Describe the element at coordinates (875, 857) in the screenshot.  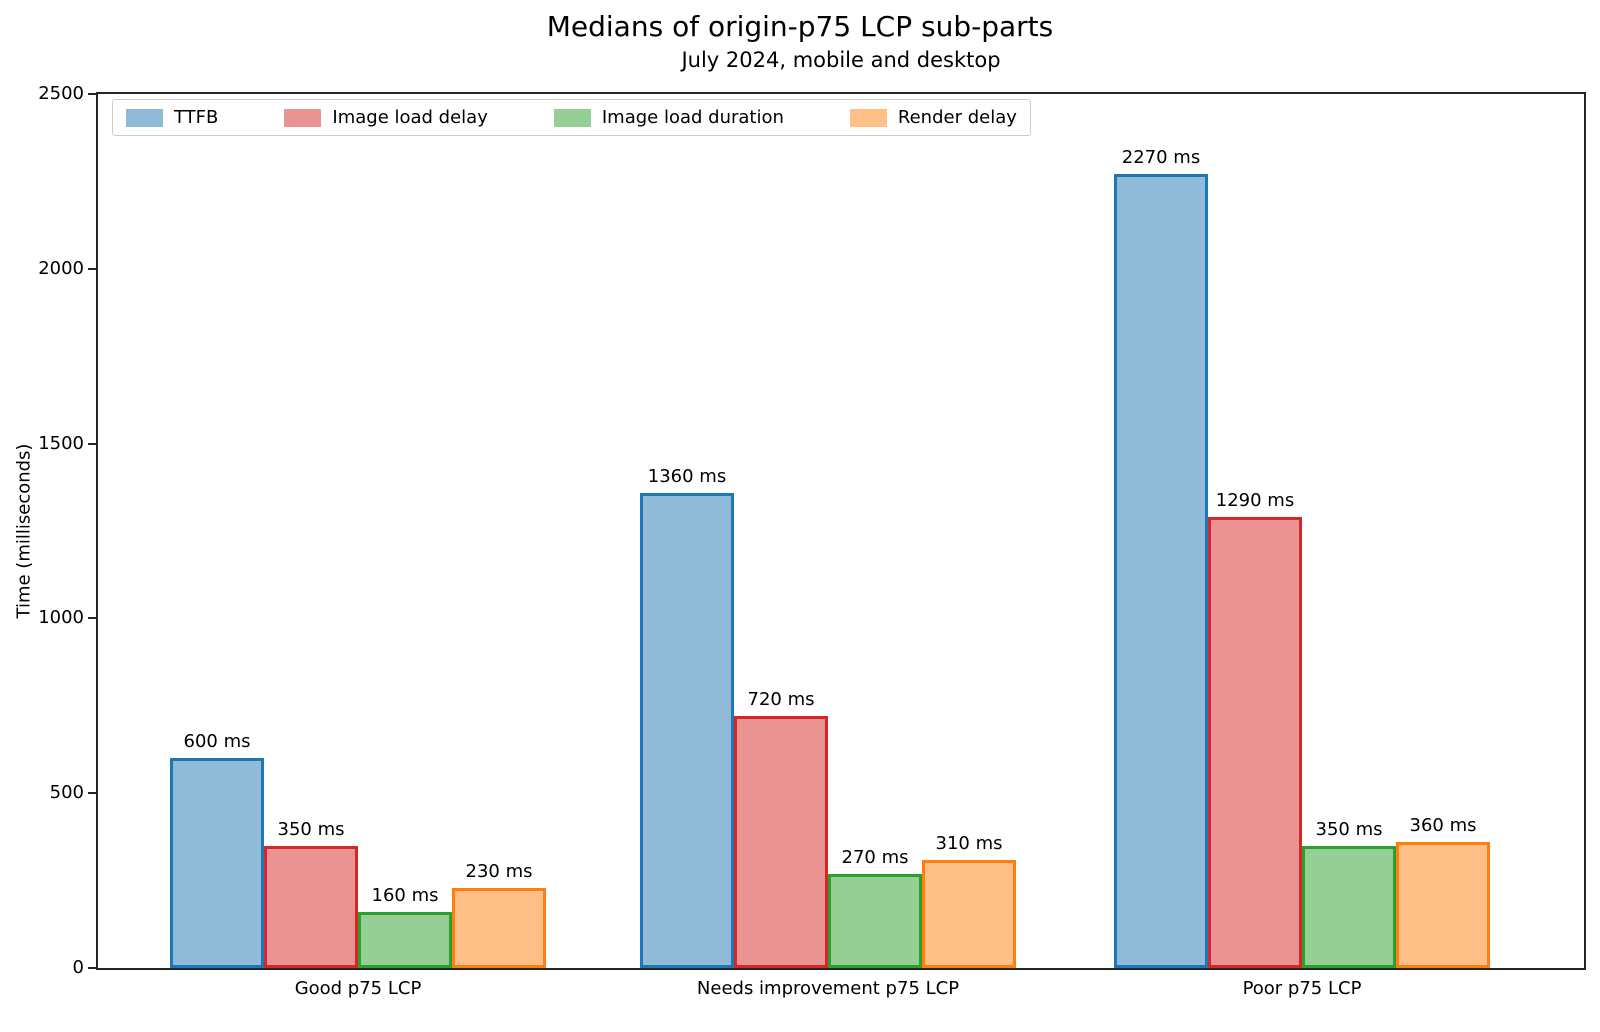
I see `bar-value-label: 270 ms` at that location.